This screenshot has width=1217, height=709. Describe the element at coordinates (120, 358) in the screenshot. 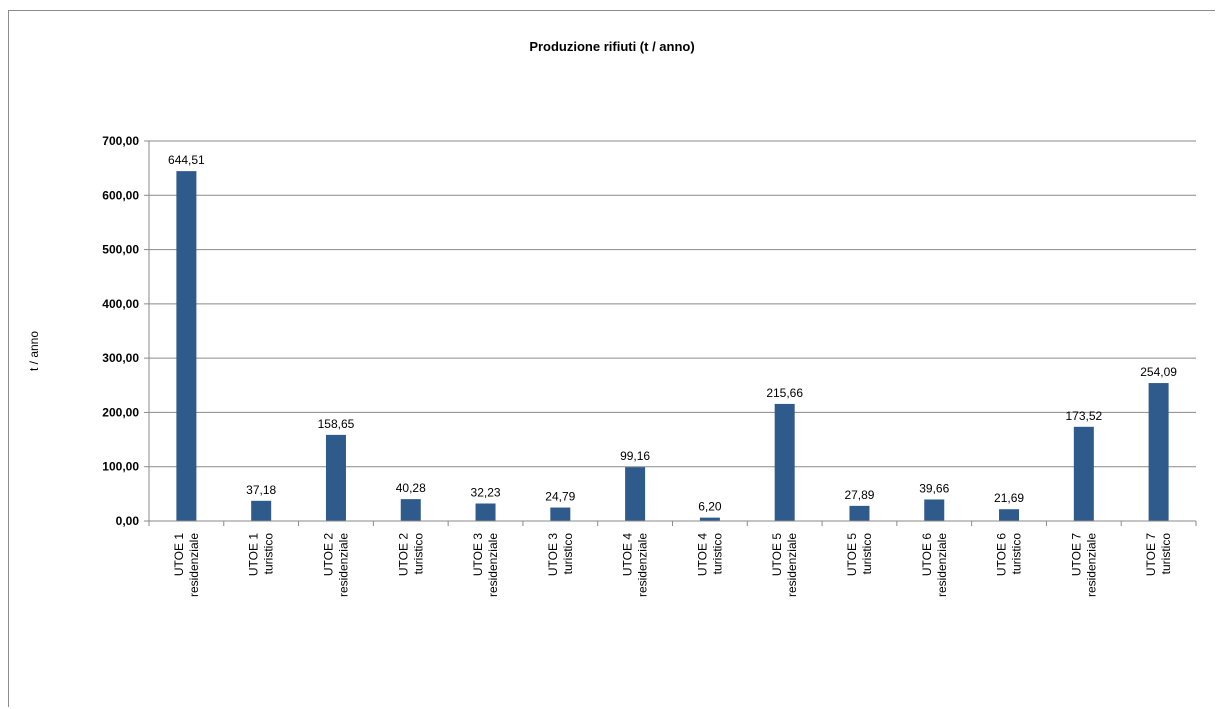

I see `y-tick-label: 300,00` at that location.